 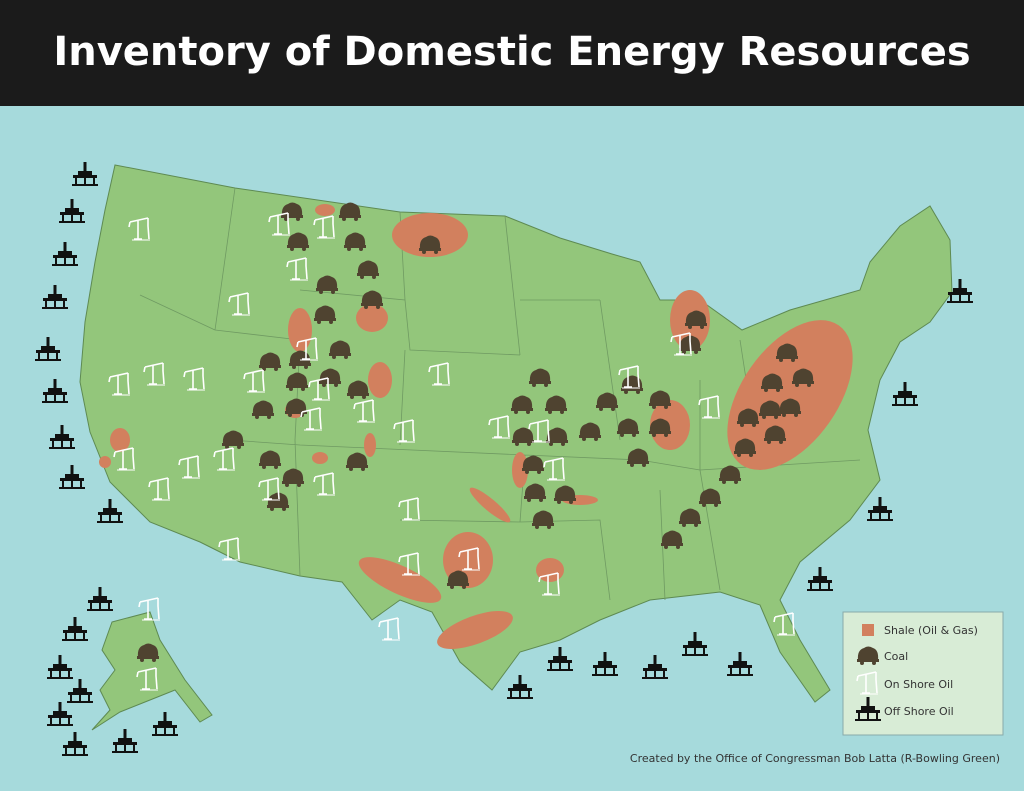 What do you see at coordinates (896, 656) in the screenshot?
I see `legend-label: Coal` at bounding box center [896, 656].